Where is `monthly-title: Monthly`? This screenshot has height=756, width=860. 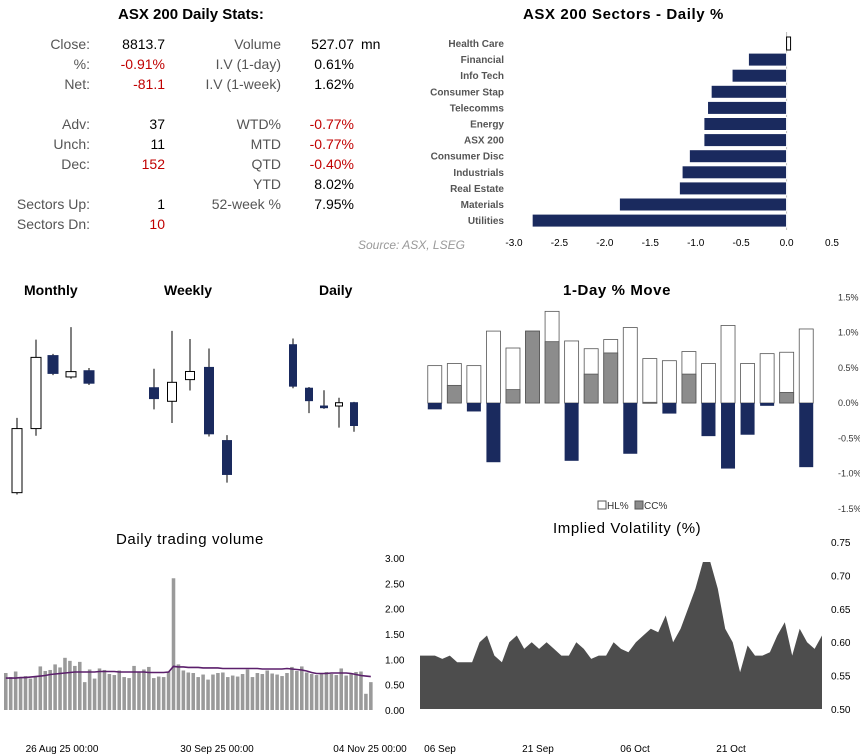 monthly-title: Monthly is located at coordinates (51, 290).